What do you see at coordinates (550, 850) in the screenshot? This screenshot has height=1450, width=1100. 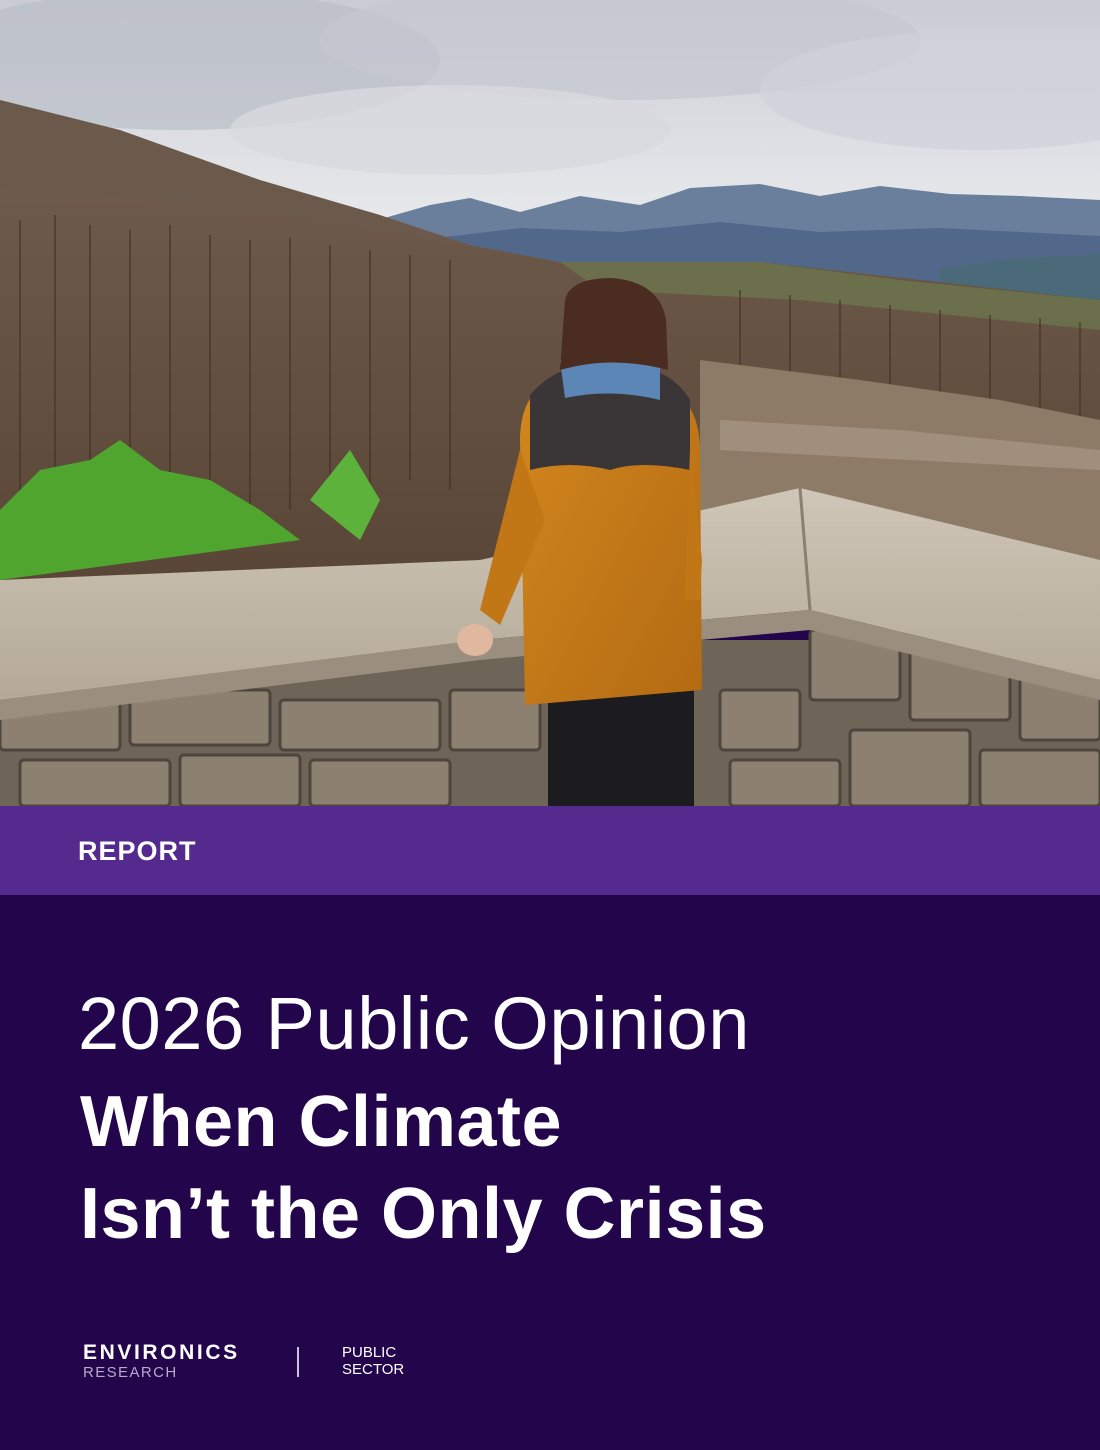 I see `report-band: REPORT` at bounding box center [550, 850].